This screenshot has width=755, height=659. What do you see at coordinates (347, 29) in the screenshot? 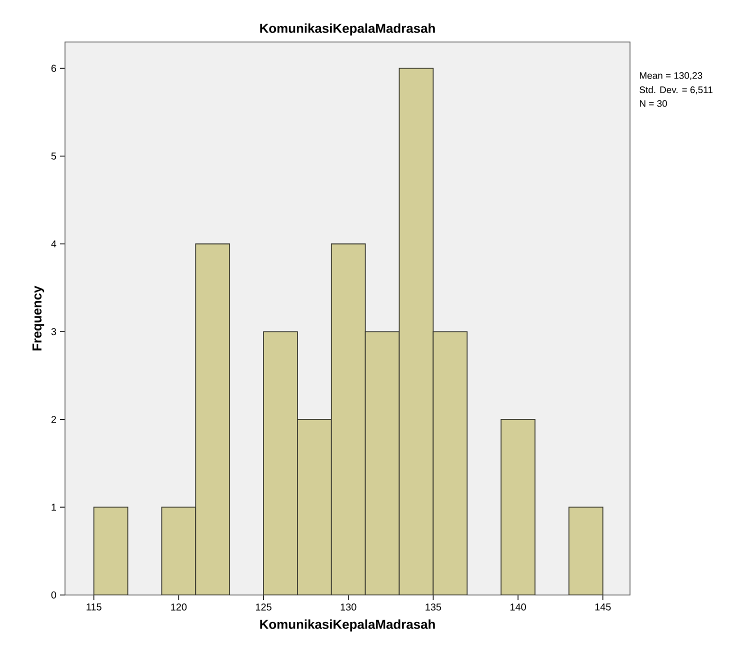
I see `chart-title: KomunikasiKepalaMadrasah` at bounding box center [347, 29].